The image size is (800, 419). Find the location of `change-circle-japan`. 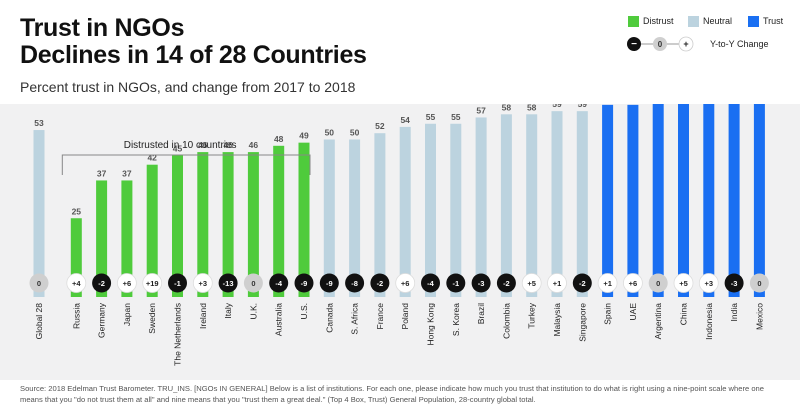

change-circle-japan is located at coordinates (127, 283).